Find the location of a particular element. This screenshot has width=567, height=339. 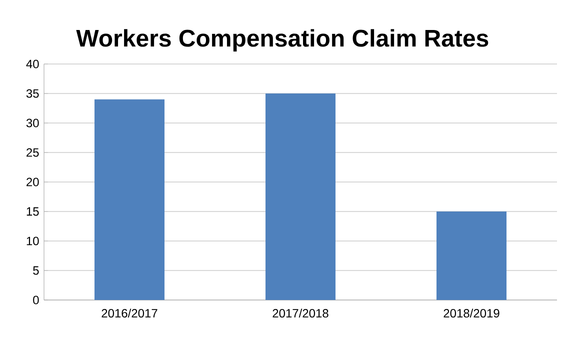

x-tick-label: 2017/2018 is located at coordinates (300, 313).